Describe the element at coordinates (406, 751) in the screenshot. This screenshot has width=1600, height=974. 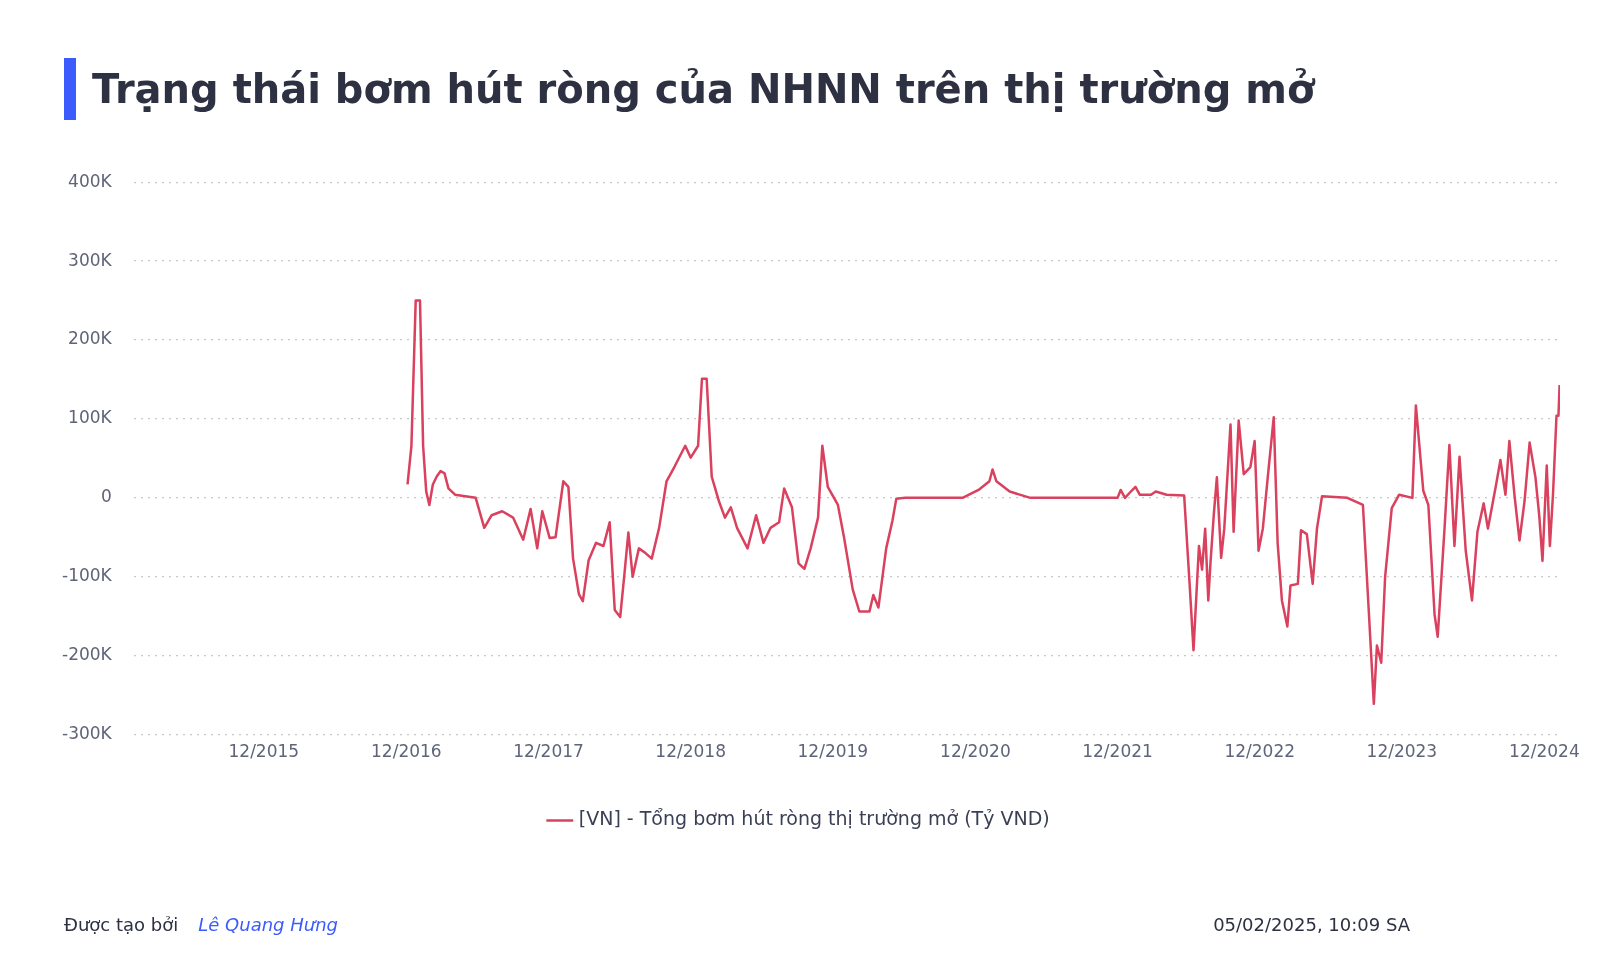
I see `x-tick-label: 12/2016` at that location.